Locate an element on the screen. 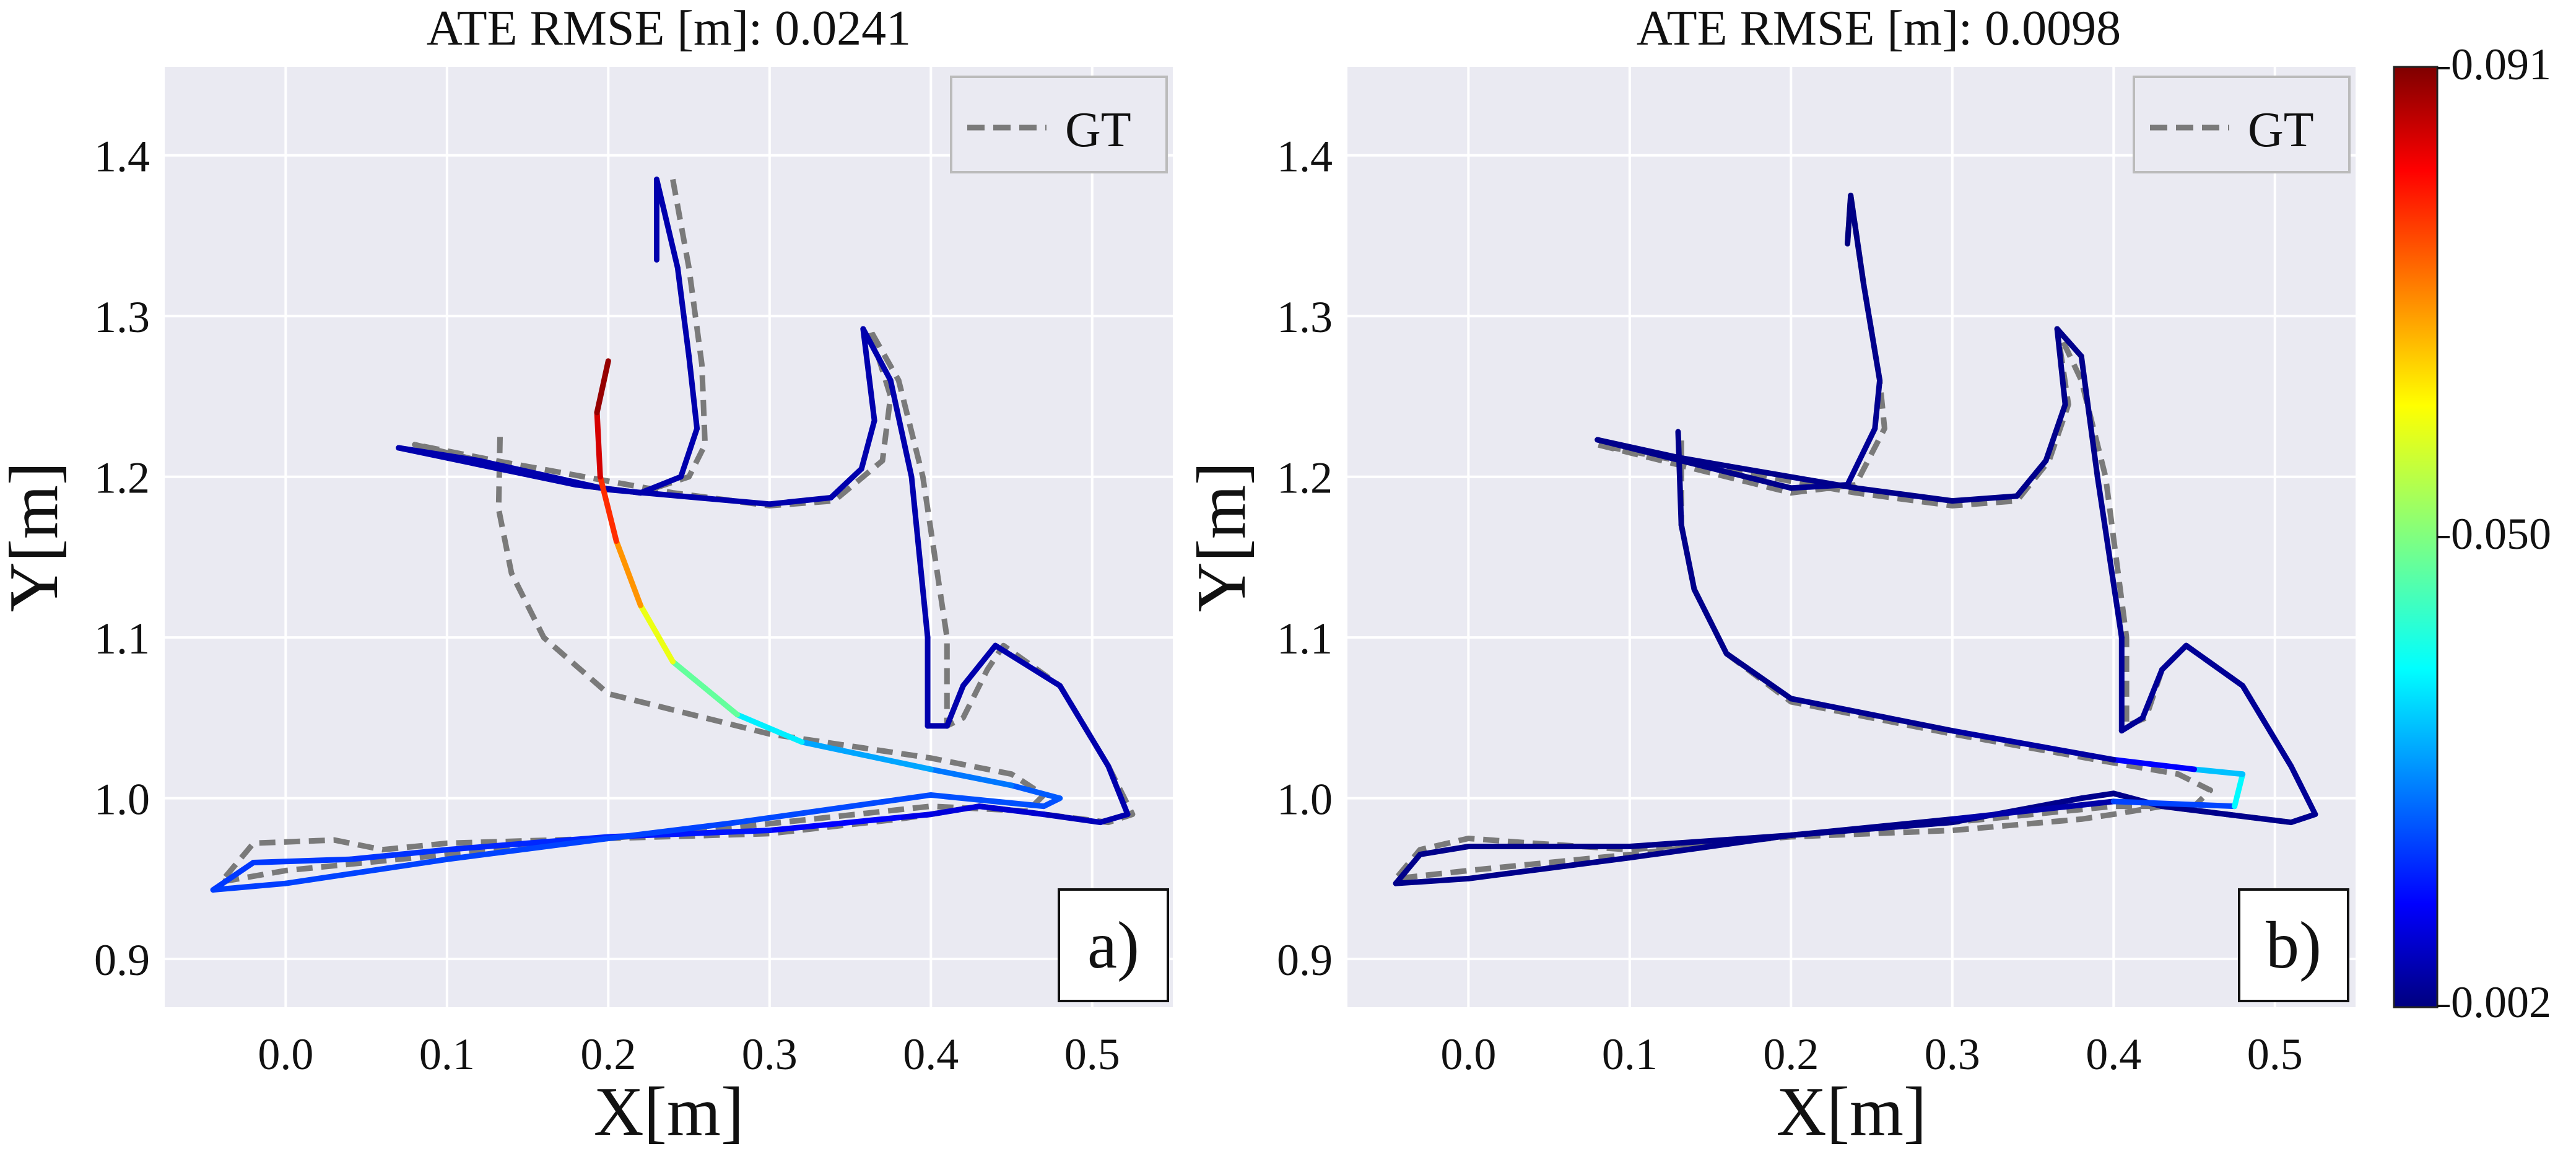 This screenshot has width=2576, height=1154. panel-label-box-b: b) is located at coordinates (2293, 945).